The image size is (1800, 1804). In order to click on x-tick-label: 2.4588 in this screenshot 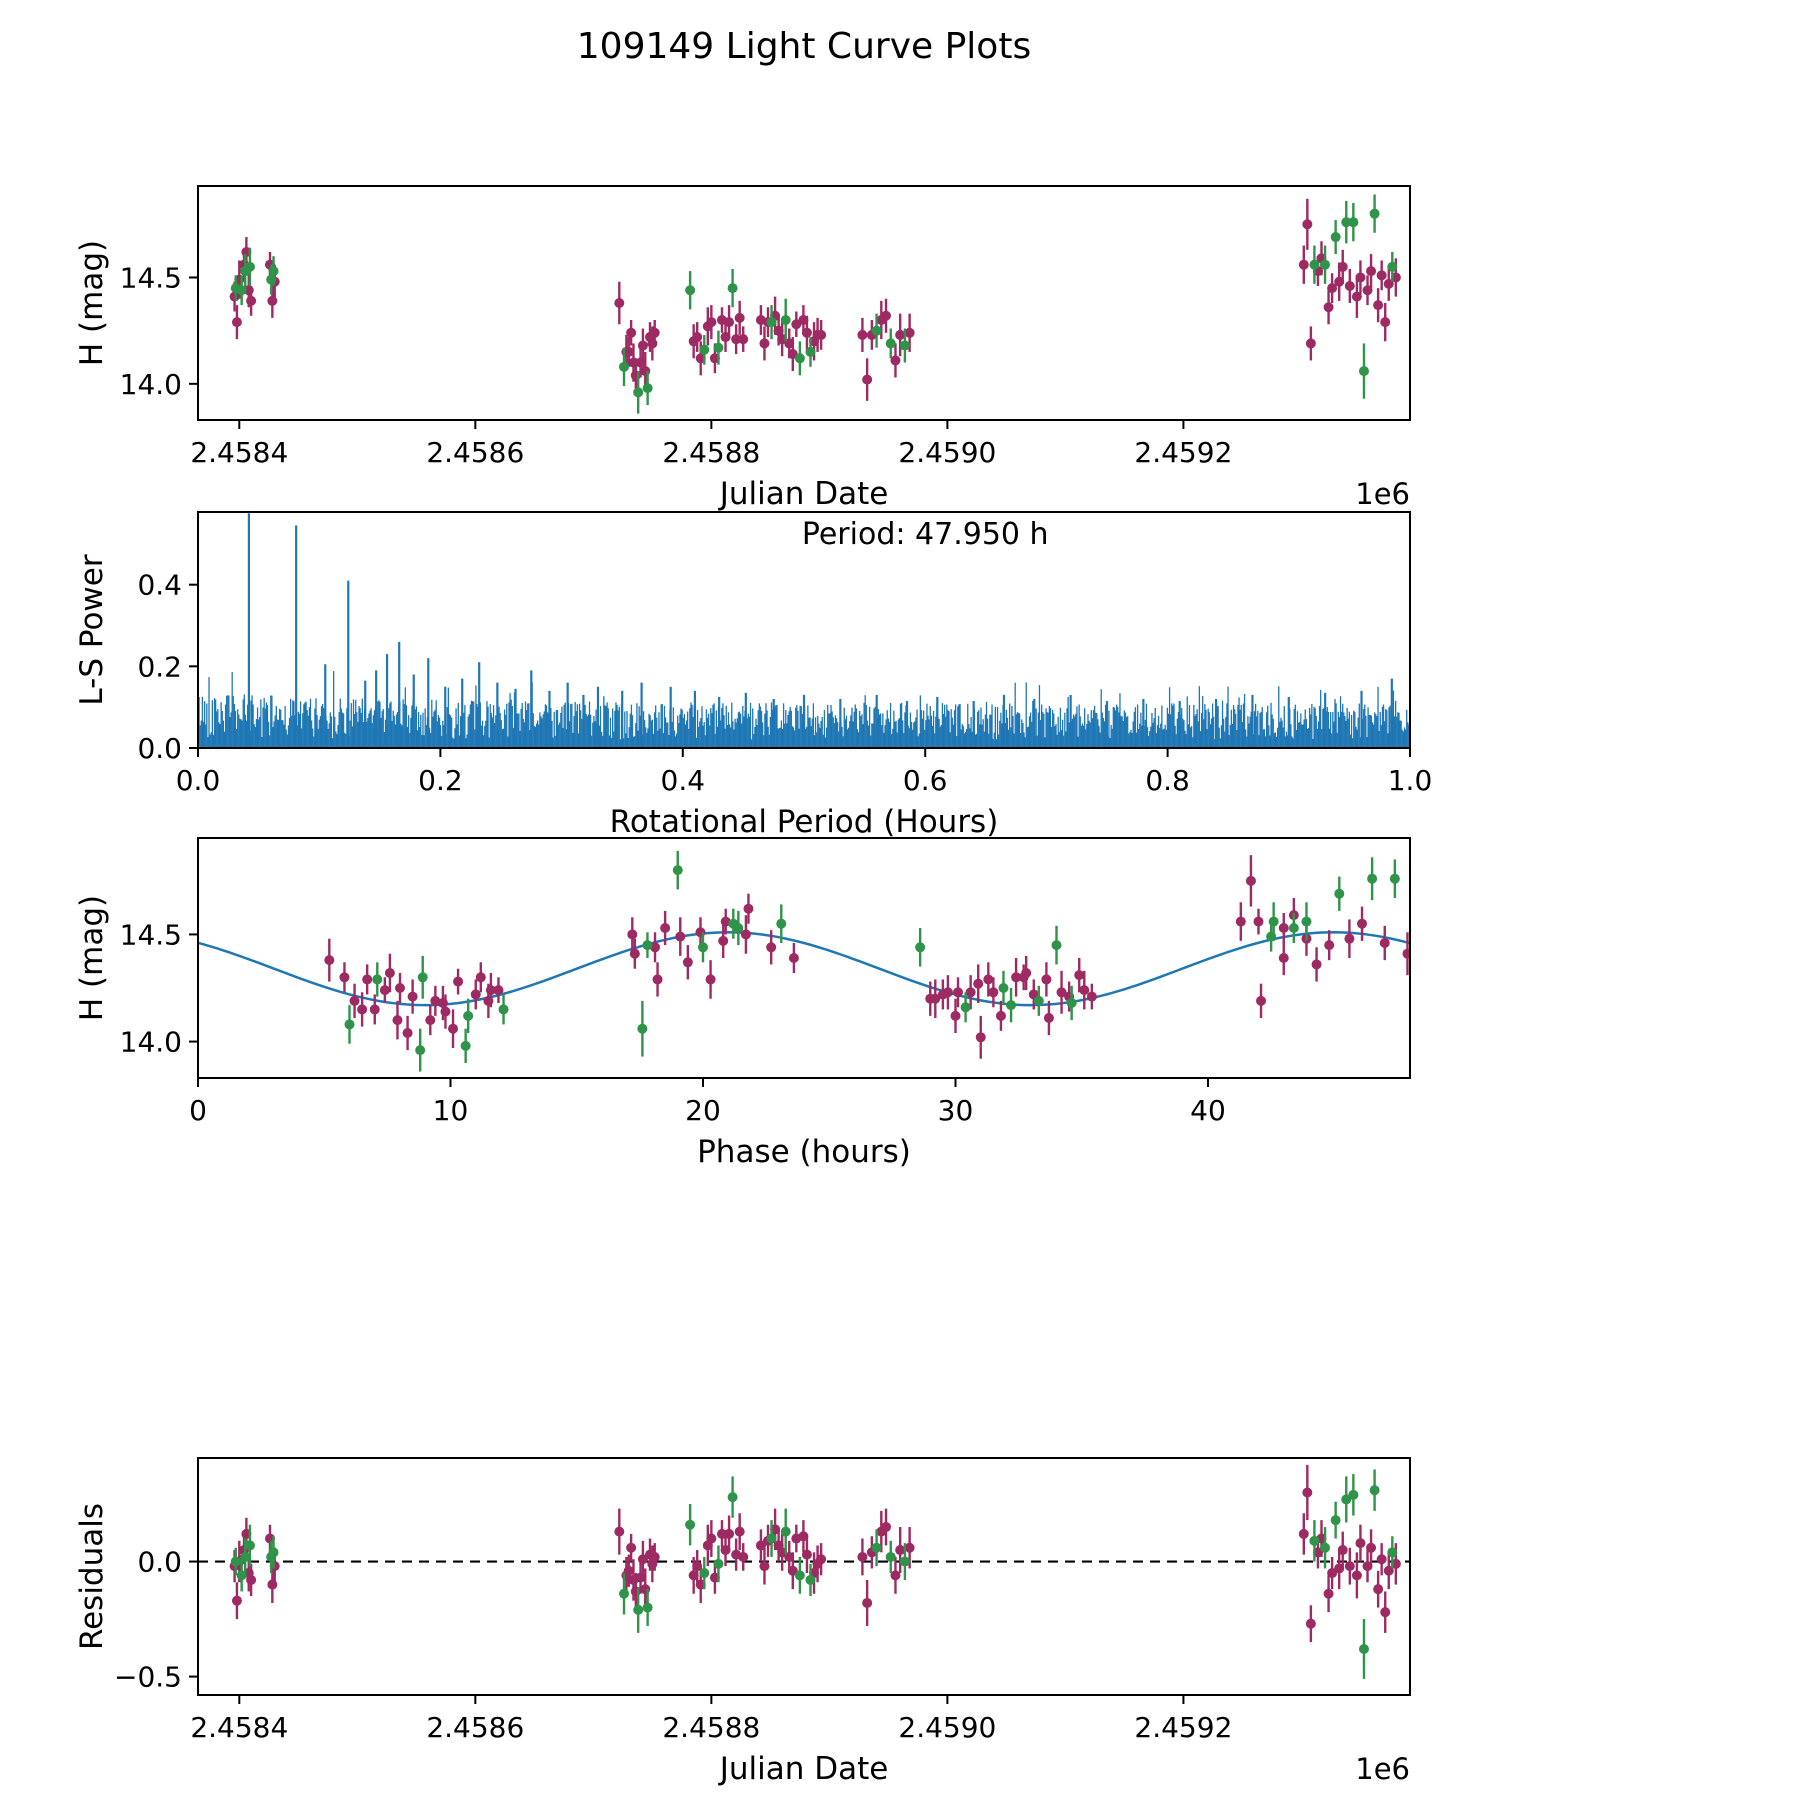, I will do `click(711, 452)`.